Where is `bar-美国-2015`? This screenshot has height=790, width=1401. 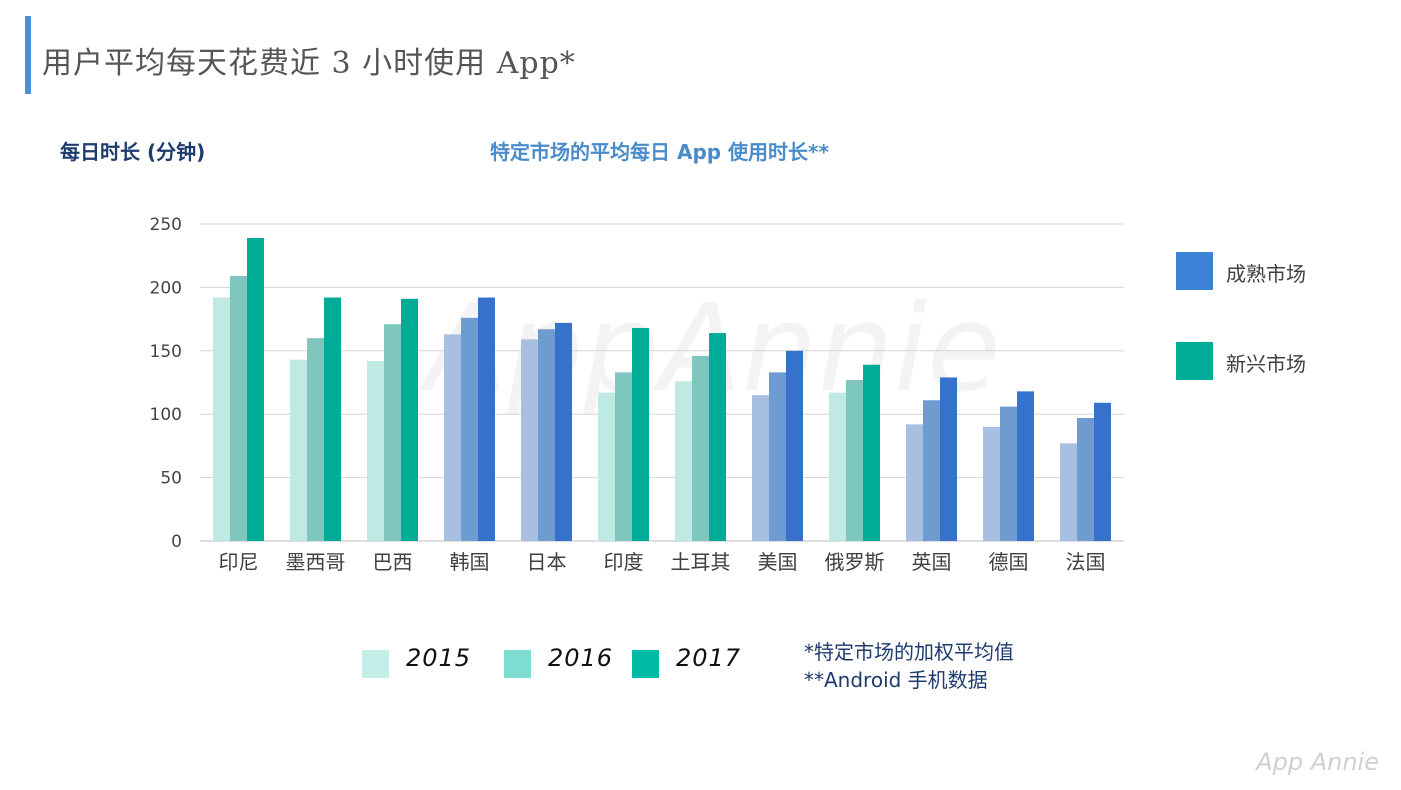 bar-美国-2015 is located at coordinates (760, 468).